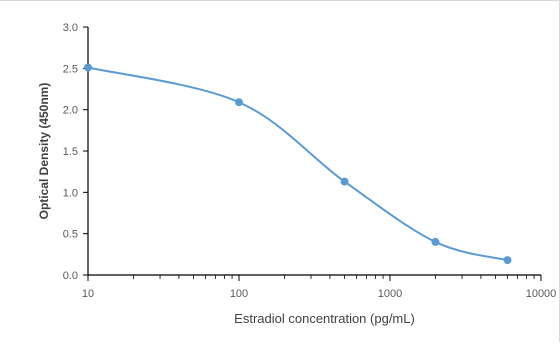 The width and height of the screenshot is (560, 348). Describe the element at coordinates (70, 69) in the screenshot. I see `y-tick-label: 2.5` at that location.